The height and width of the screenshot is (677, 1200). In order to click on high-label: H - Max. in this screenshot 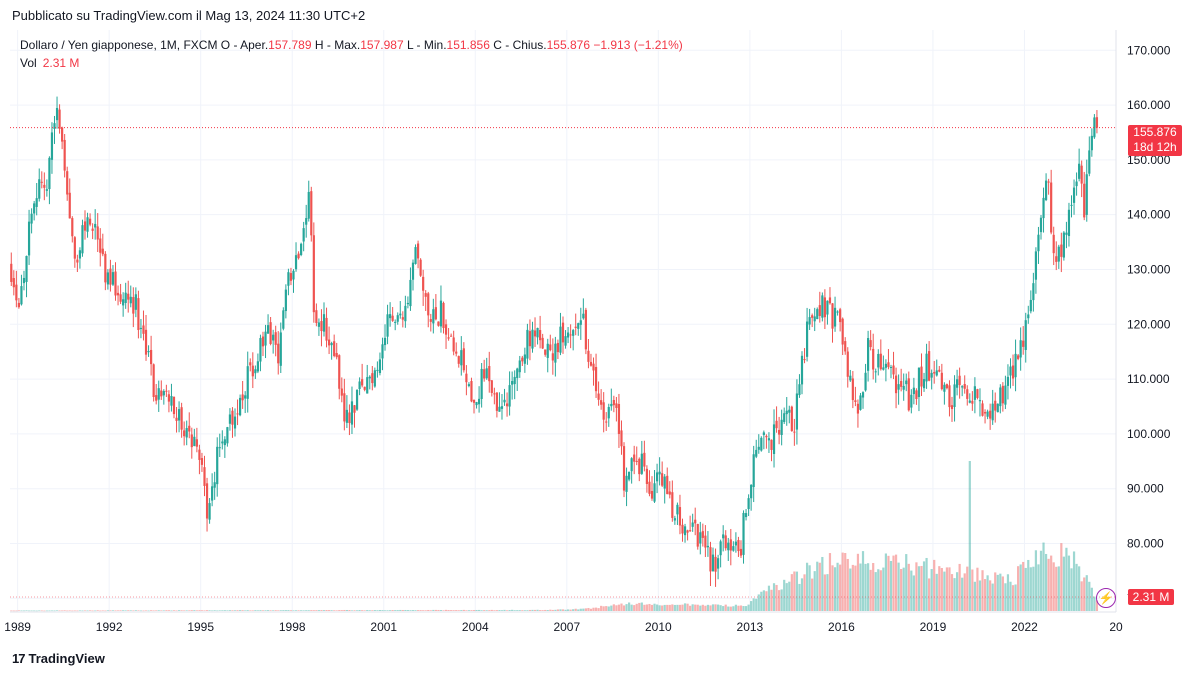, I will do `click(337, 45)`.